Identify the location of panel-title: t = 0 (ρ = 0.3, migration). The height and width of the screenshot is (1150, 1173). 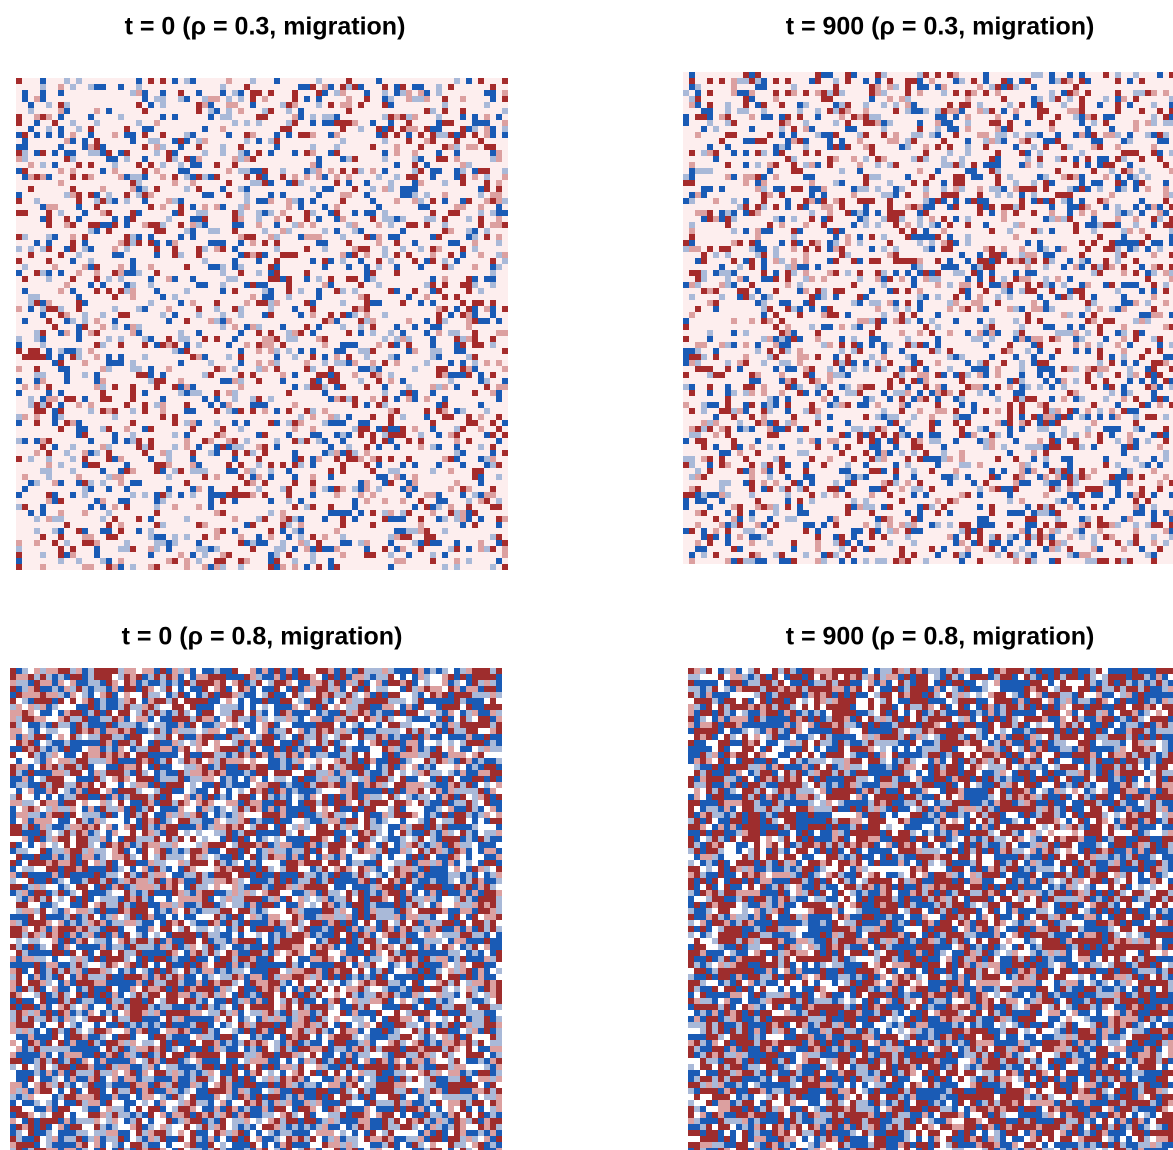
(265, 27).